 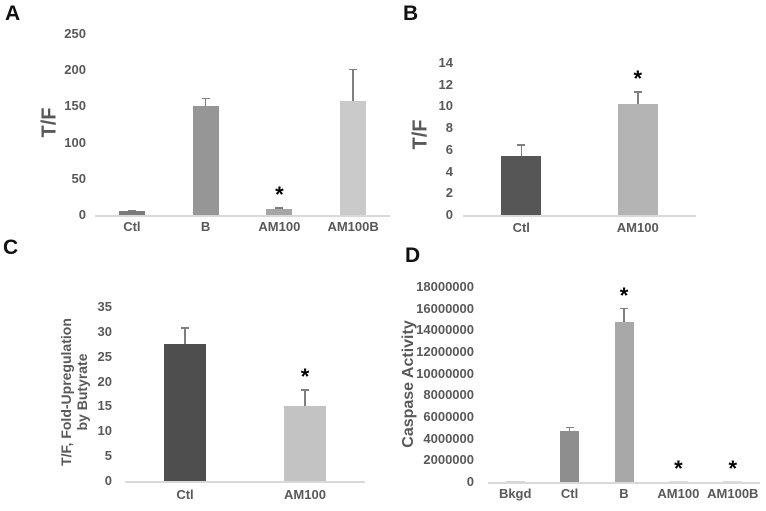 What do you see at coordinates (75, 142) in the screenshot?
I see `y-tick-label: 100` at bounding box center [75, 142].